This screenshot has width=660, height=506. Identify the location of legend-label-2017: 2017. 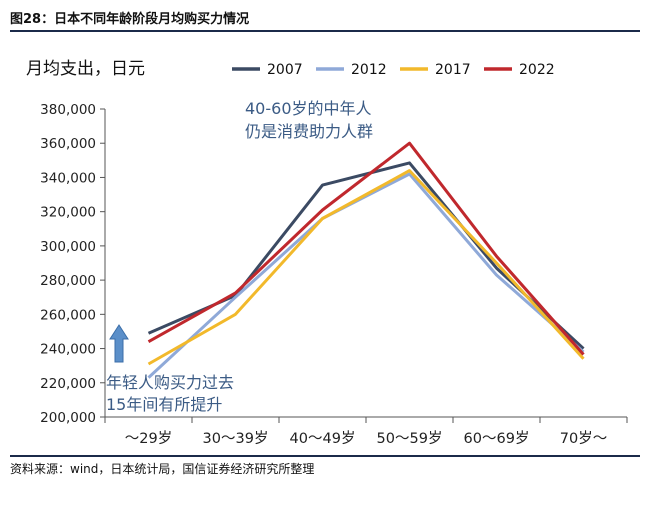
(453, 70).